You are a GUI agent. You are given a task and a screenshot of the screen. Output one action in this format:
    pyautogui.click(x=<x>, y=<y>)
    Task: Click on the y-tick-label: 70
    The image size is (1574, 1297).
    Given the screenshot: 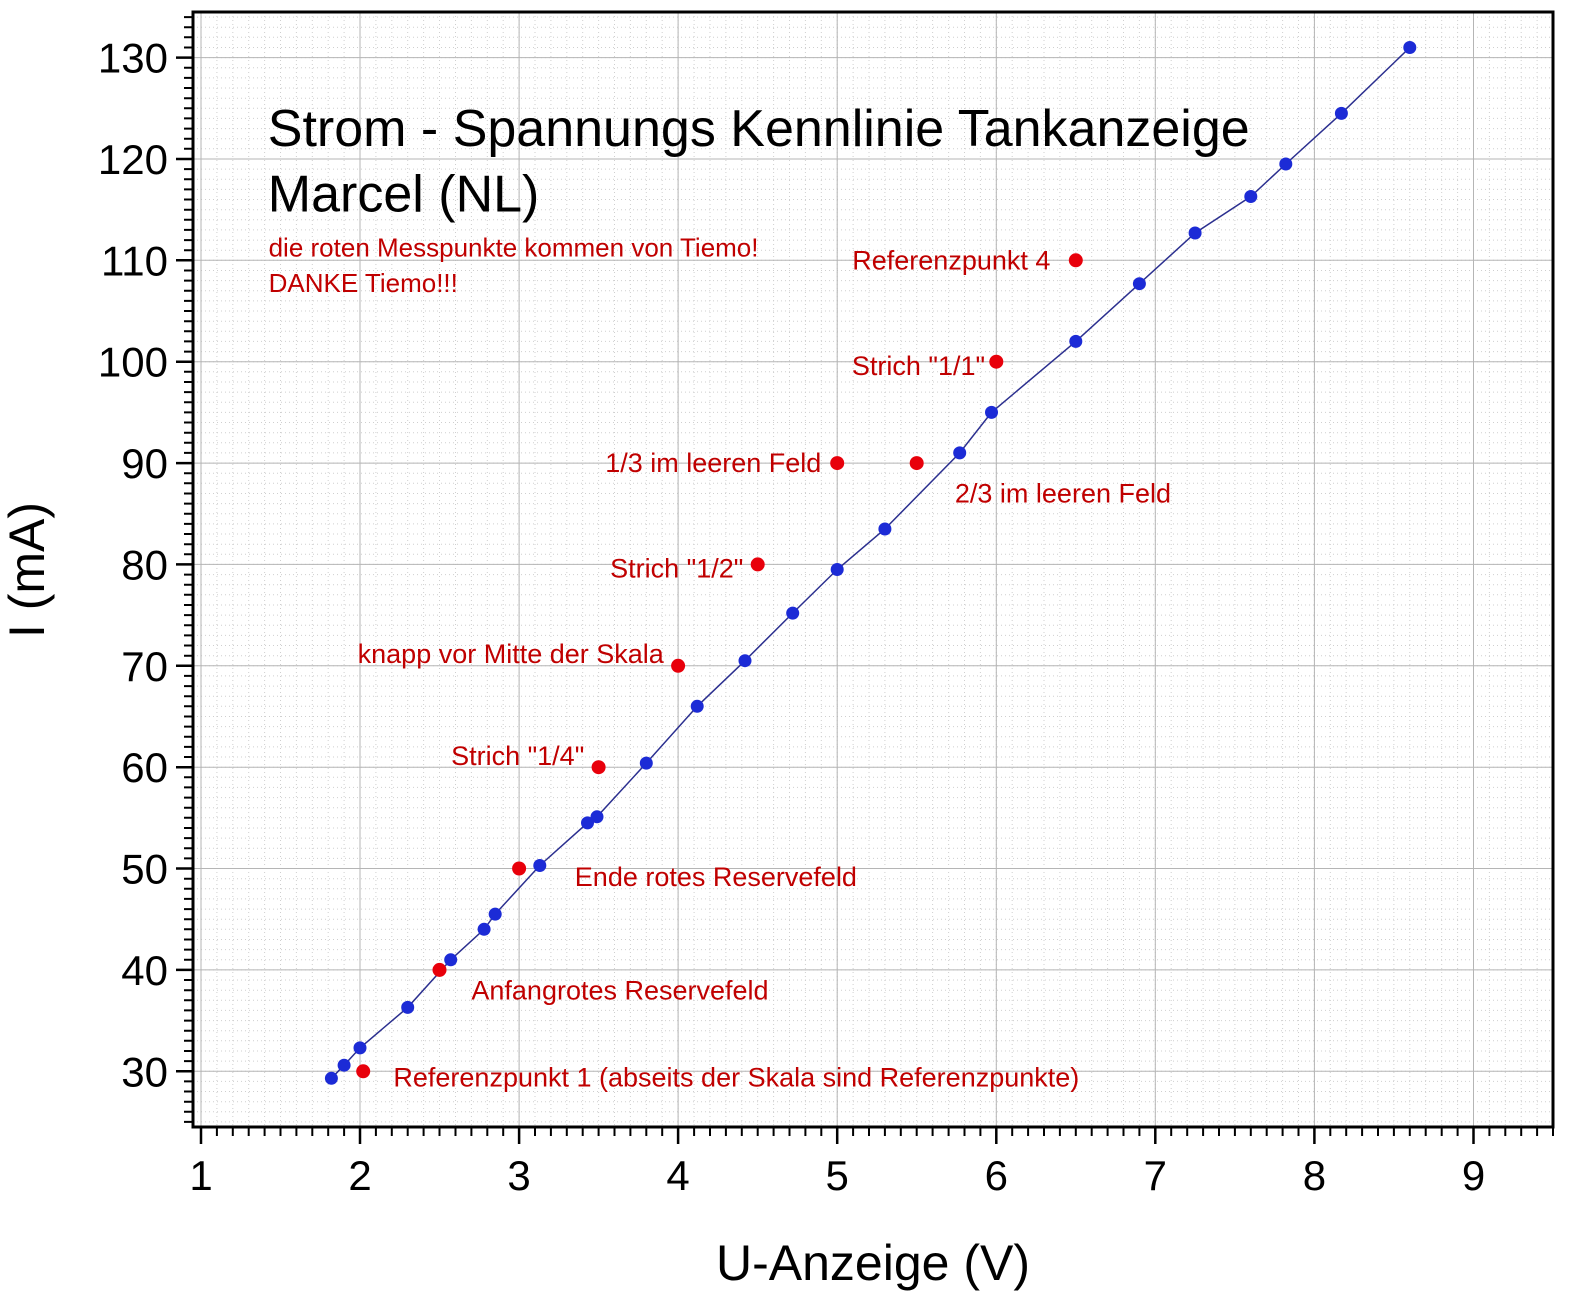 What is the action you would take?
    pyautogui.click(x=144, y=666)
    